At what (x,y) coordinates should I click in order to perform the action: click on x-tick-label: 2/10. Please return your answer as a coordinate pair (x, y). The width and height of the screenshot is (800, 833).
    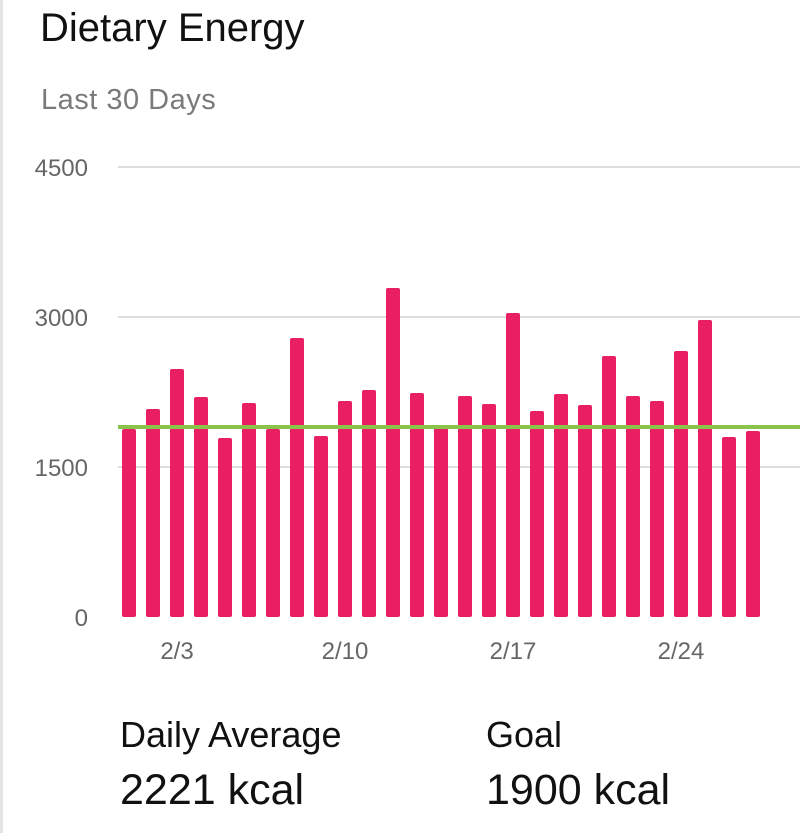
    Looking at the image, I should click on (345, 651).